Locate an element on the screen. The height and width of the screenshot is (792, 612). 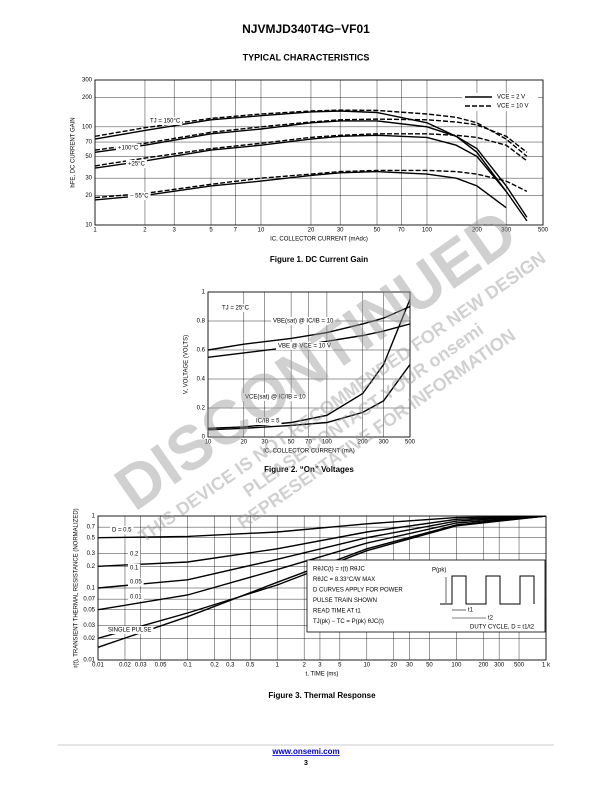
curve-label: SINGLE PULSE is located at coordinates (129, 631).